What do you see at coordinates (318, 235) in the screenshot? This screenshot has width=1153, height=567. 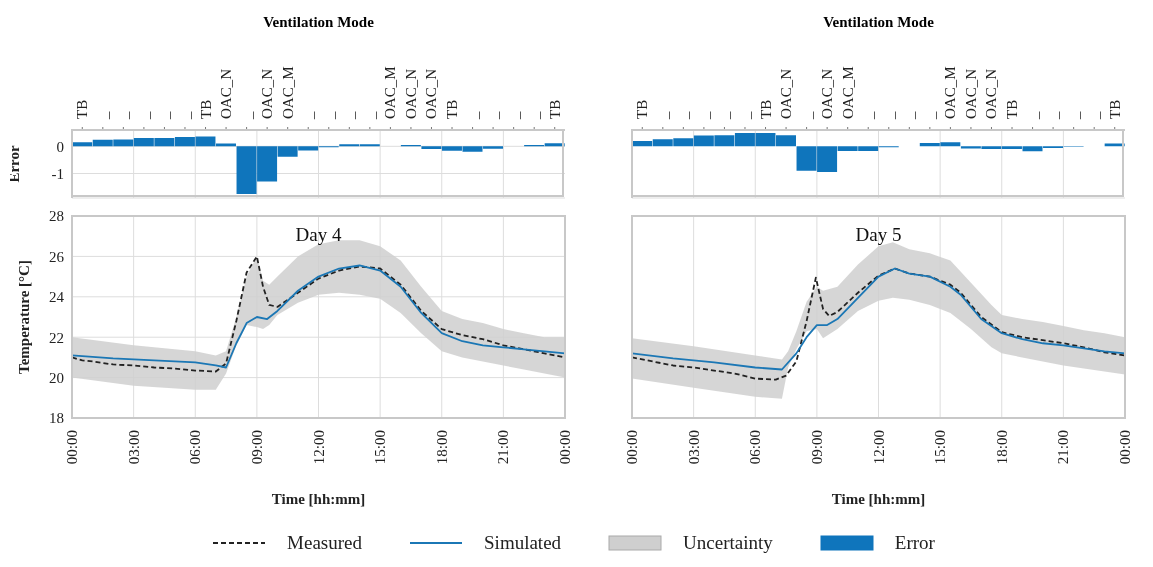 I see `annotation: Day 4` at bounding box center [318, 235].